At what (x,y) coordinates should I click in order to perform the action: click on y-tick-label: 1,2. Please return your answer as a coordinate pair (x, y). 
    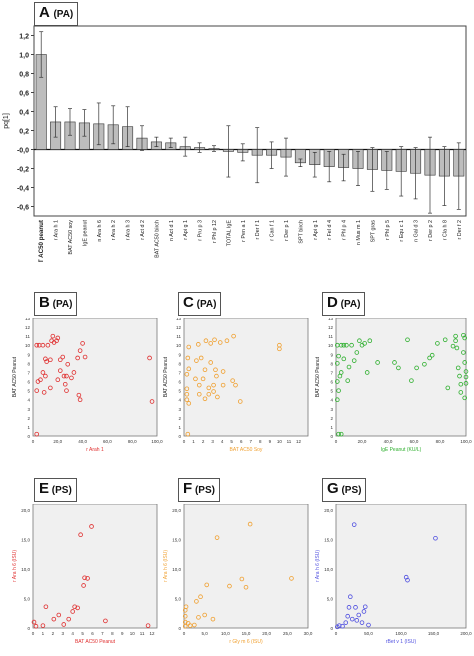
    Looking at the image, I should click on (24, 37).